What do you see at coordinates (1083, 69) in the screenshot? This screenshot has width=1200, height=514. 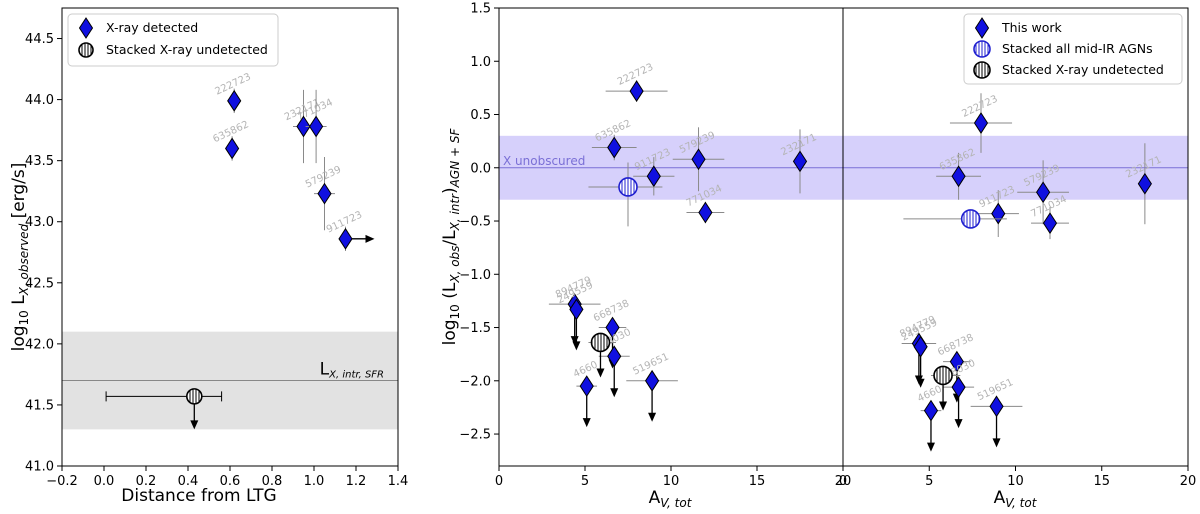 I see `right-legend-label-undet: Stacked X-ray undetected` at bounding box center [1083, 69].